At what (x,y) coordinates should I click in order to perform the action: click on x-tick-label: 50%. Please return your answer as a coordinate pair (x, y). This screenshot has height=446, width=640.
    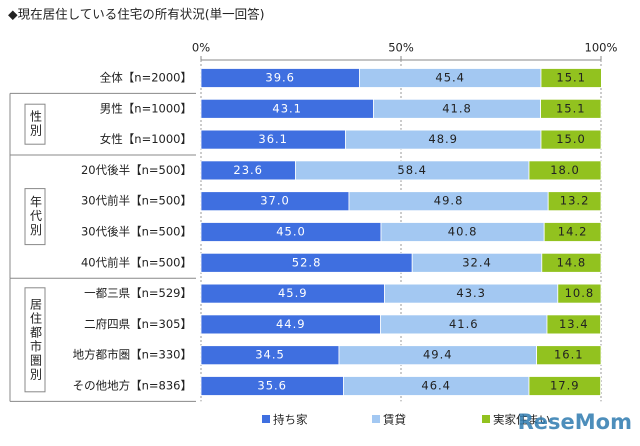
    Looking at the image, I should click on (401, 48).